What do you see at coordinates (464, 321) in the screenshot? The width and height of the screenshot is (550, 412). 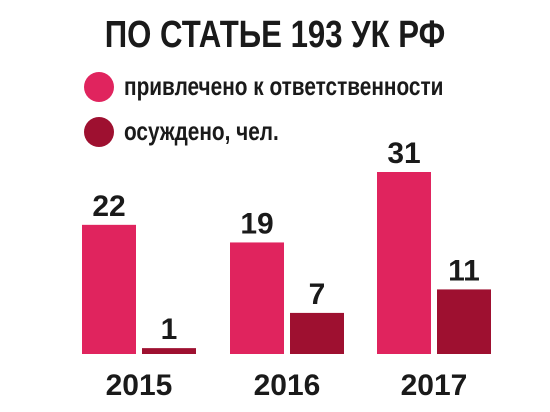 I see `bar-convicted-2017` at bounding box center [464, 321].